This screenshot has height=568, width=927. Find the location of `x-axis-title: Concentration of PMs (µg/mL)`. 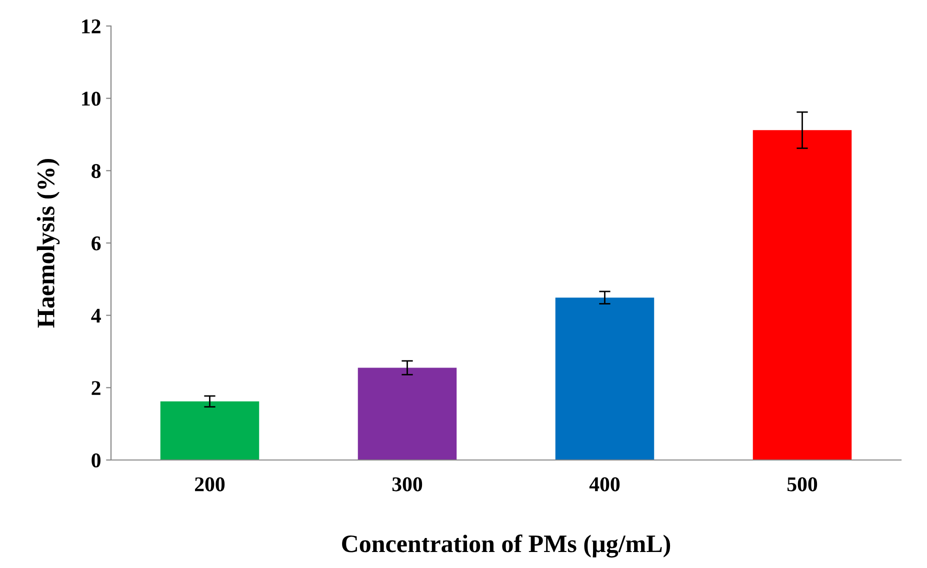

x-axis-title: Concentration of PMs (µg/mL) is located at coordinates (506, 546).